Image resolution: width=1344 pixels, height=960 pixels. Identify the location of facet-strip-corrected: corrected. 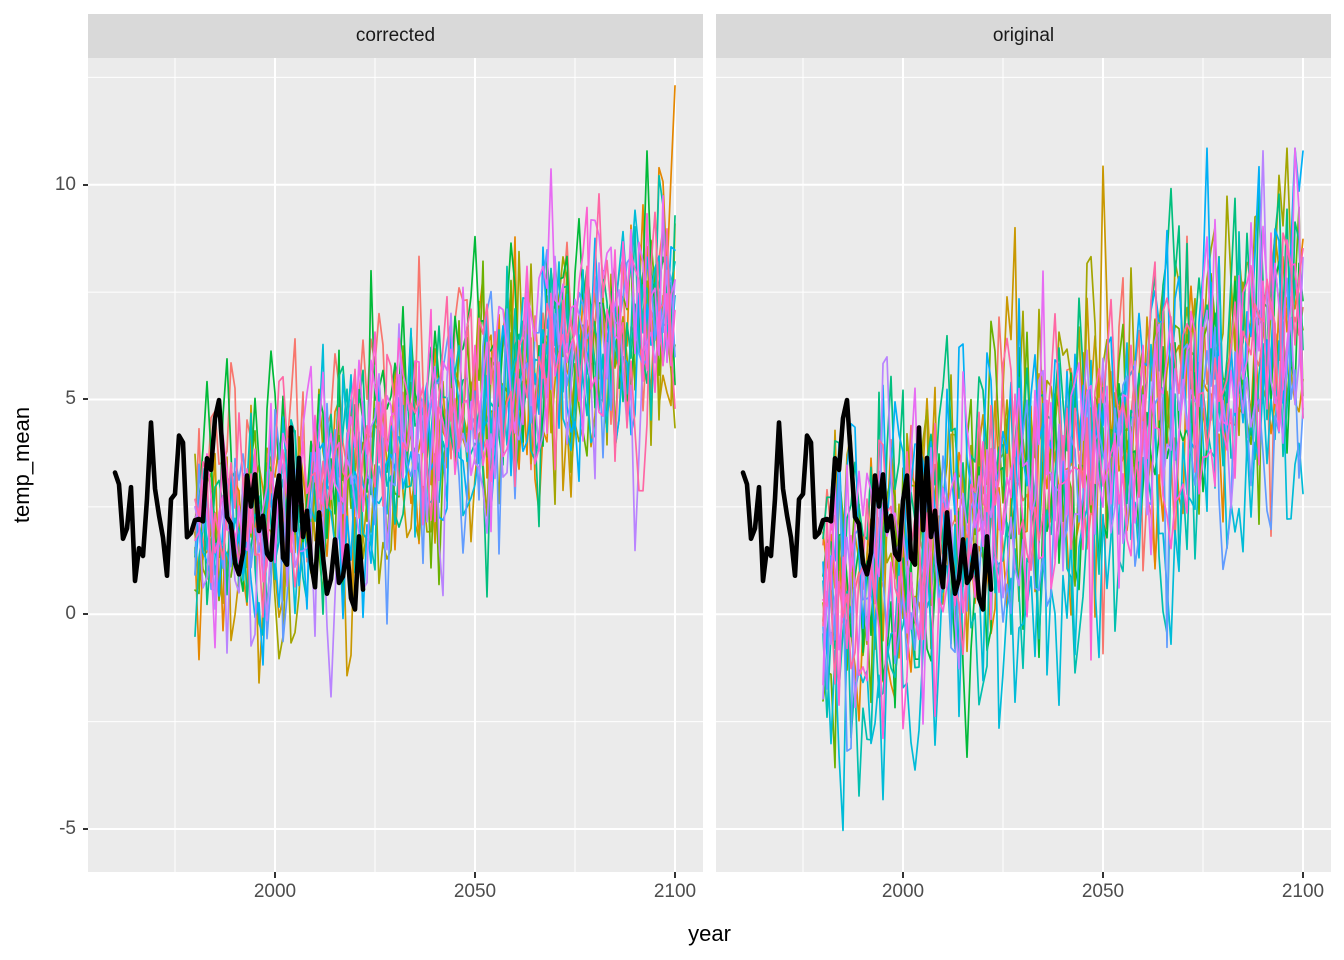
(395, 36).